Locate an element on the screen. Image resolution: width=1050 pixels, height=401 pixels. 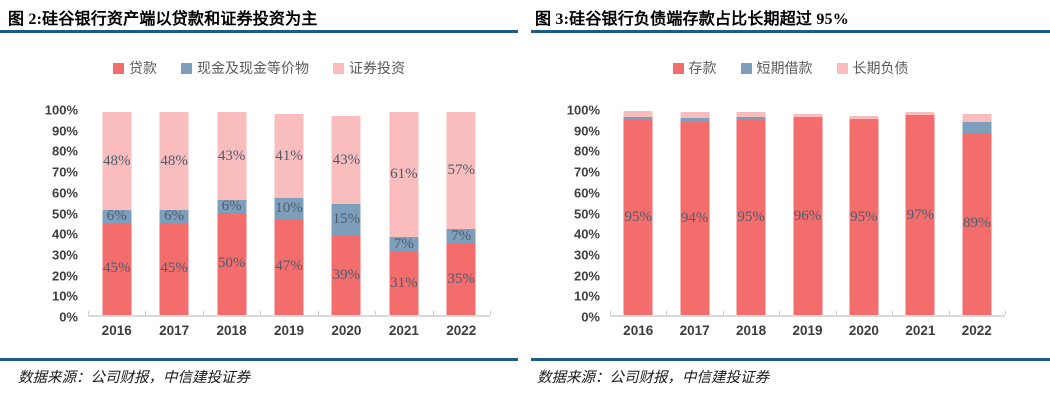
panel-liabilities-title: 图 3:硅谷银行负债端存款占比长期超过 95% is located at coordinates (692, 19).